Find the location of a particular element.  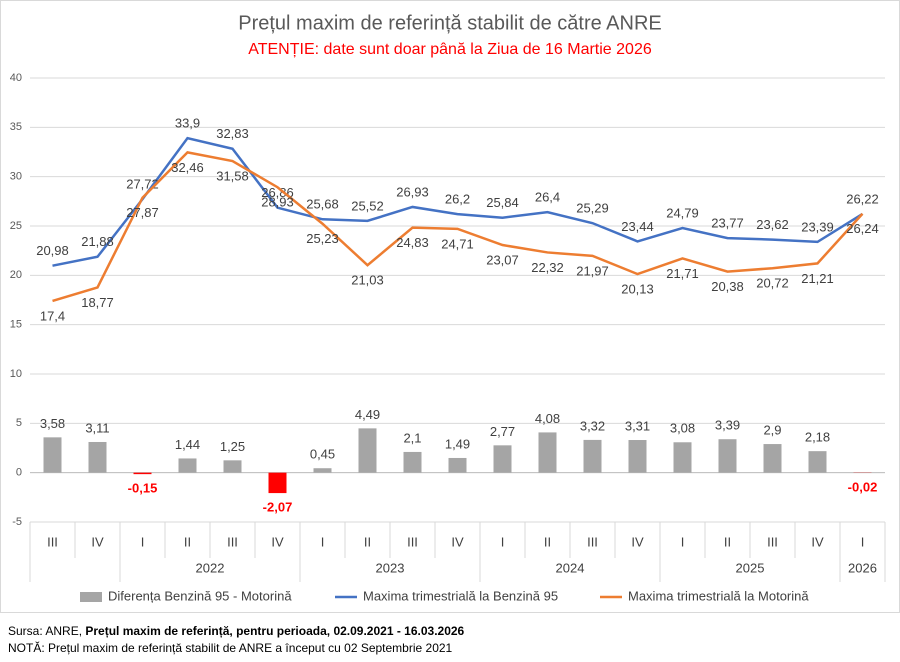

point-label: 25,52 is located at coordinates (367, 205).